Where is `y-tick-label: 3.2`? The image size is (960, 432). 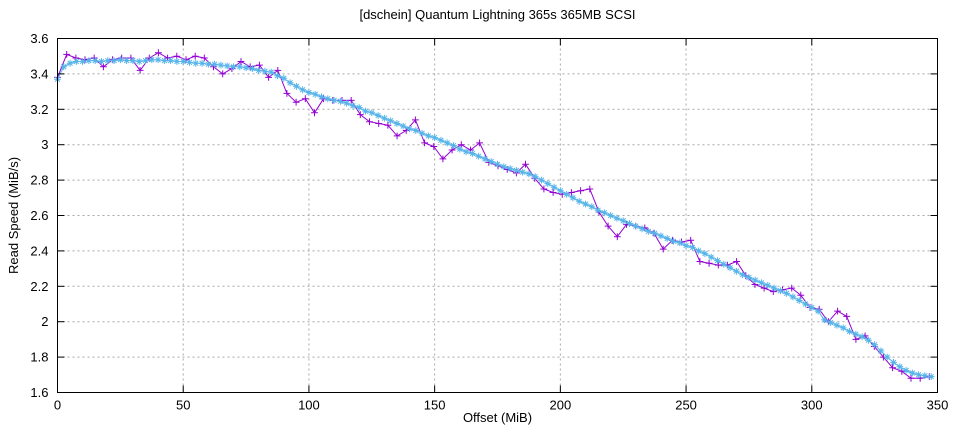
y-tick-label: 3.2 is located at coordinates (39, 109).